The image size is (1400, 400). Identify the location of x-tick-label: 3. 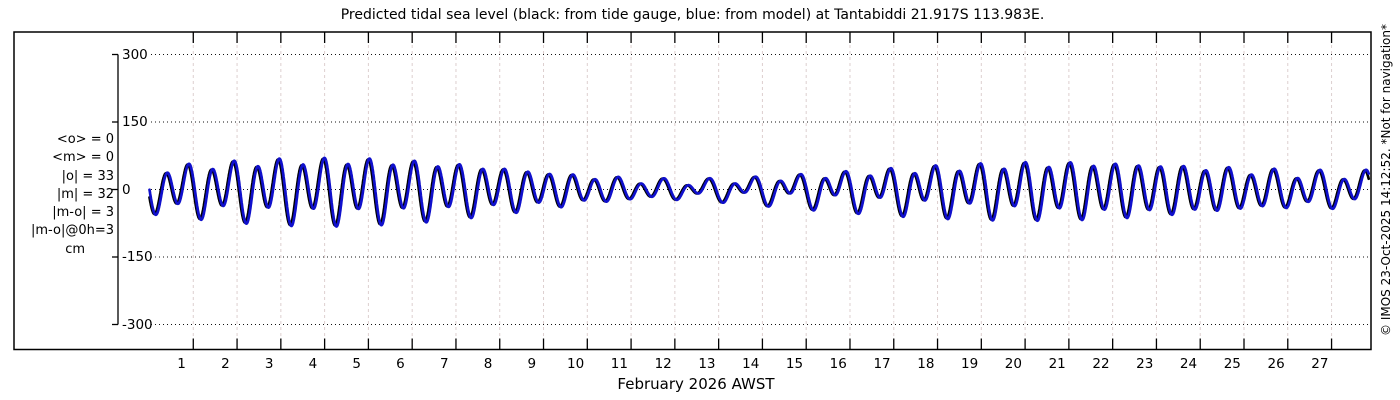
(269, 364).